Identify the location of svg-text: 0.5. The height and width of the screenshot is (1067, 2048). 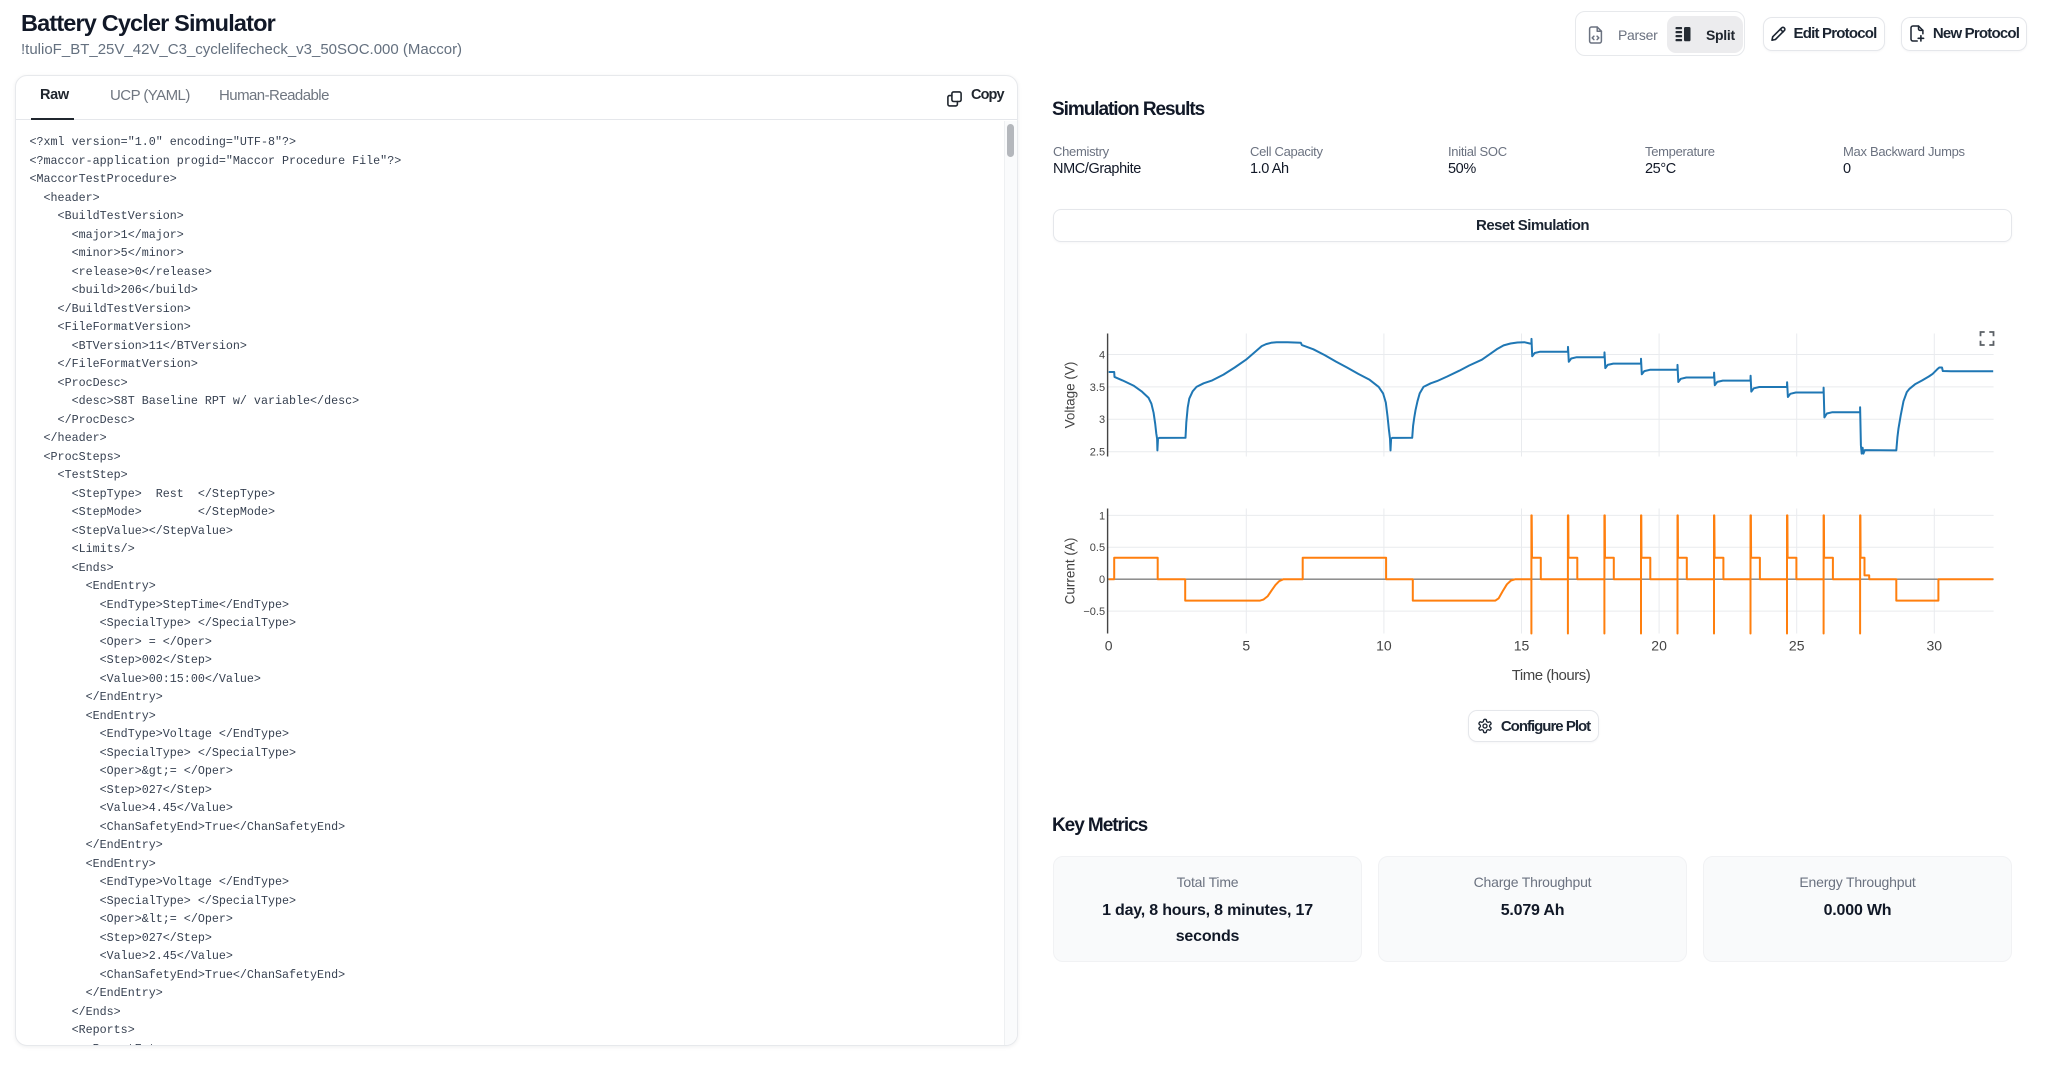
(1097, 548).